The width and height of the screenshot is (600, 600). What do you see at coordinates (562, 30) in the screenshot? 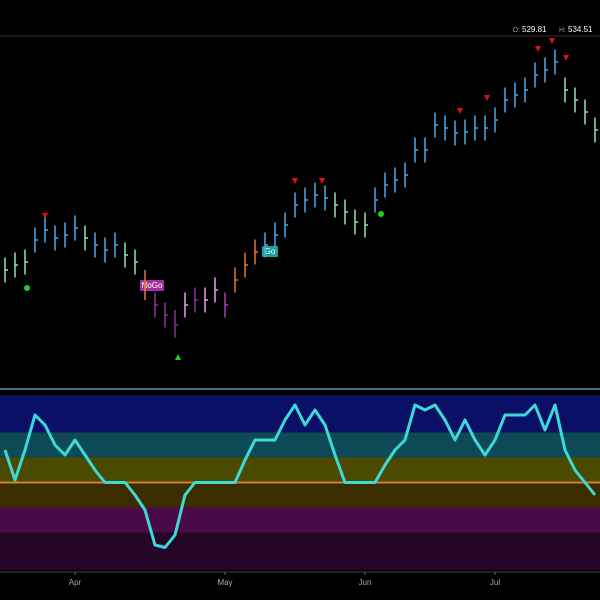
I see `quote-label: H:` at bounding box center [562, 30].